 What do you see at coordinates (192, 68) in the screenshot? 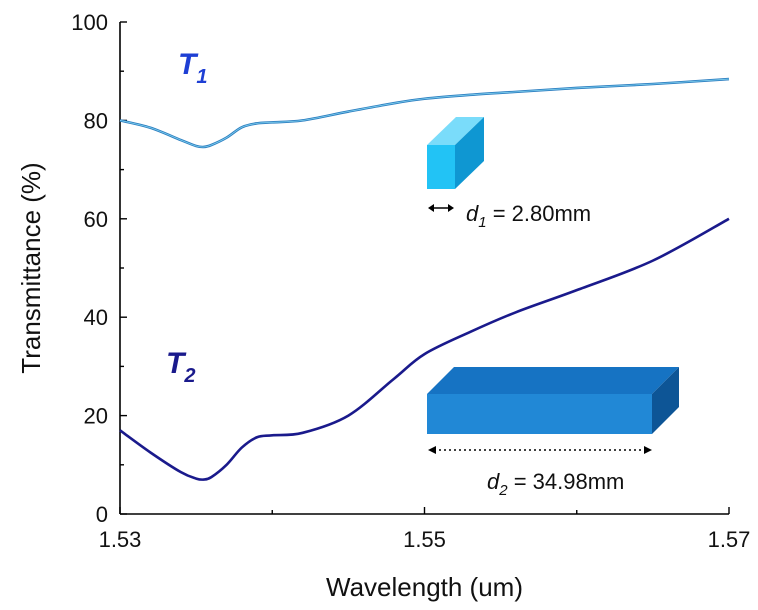
I see `series-label-t1: T1` at bounding box center [192, 68].